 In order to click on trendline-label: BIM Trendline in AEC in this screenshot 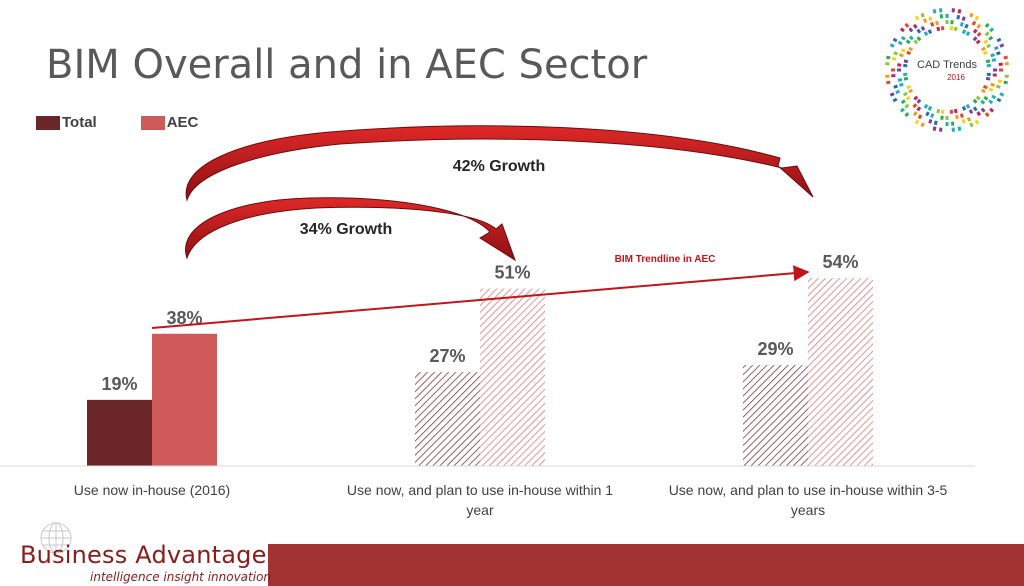, I will do `click(665, 259)`.